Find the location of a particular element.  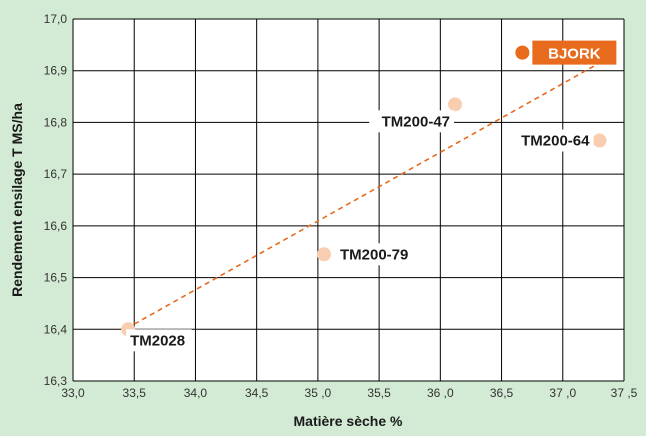

x-tick-label: 33,0 is located at coordinates (73, 393).